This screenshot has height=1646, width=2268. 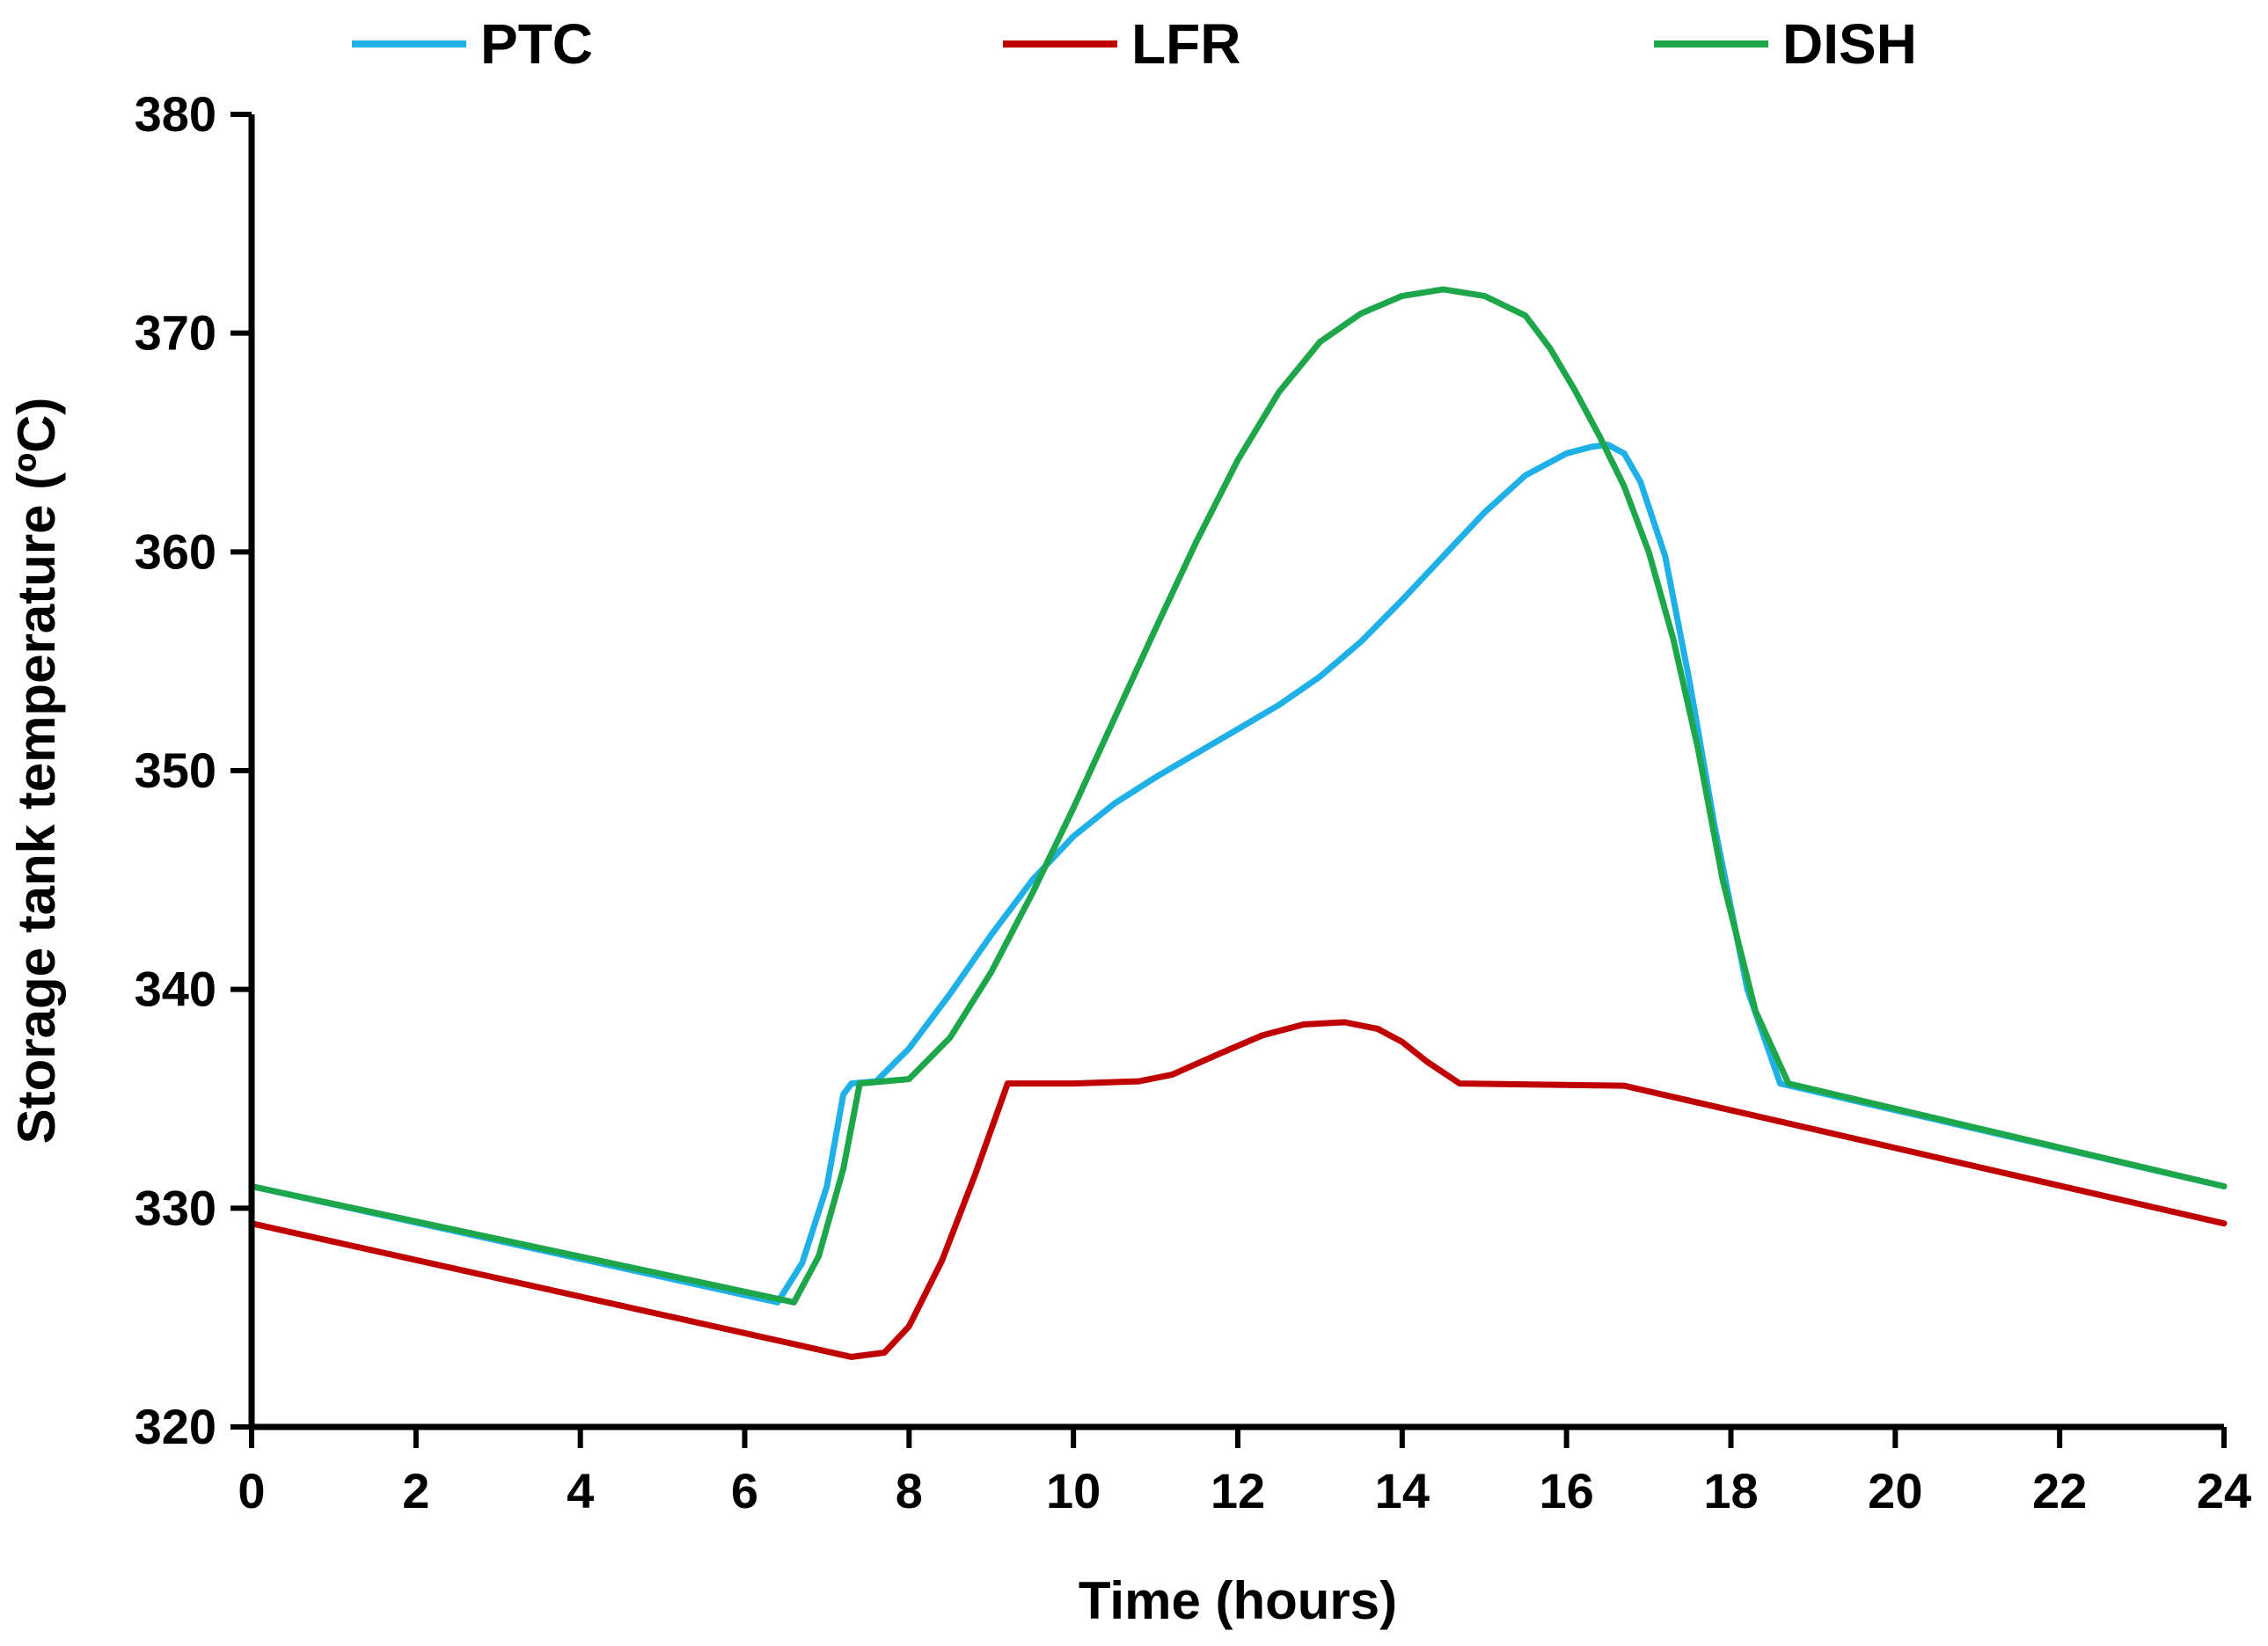 I want to click on x-tick-label: 0, so click(x=251, y=1490).